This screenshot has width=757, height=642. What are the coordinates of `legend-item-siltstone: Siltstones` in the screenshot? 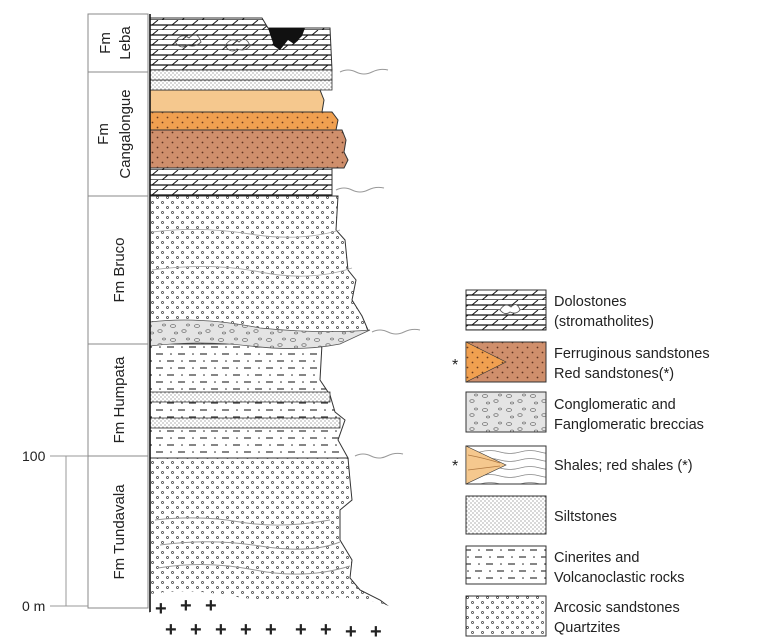 It's located at (541, 515).